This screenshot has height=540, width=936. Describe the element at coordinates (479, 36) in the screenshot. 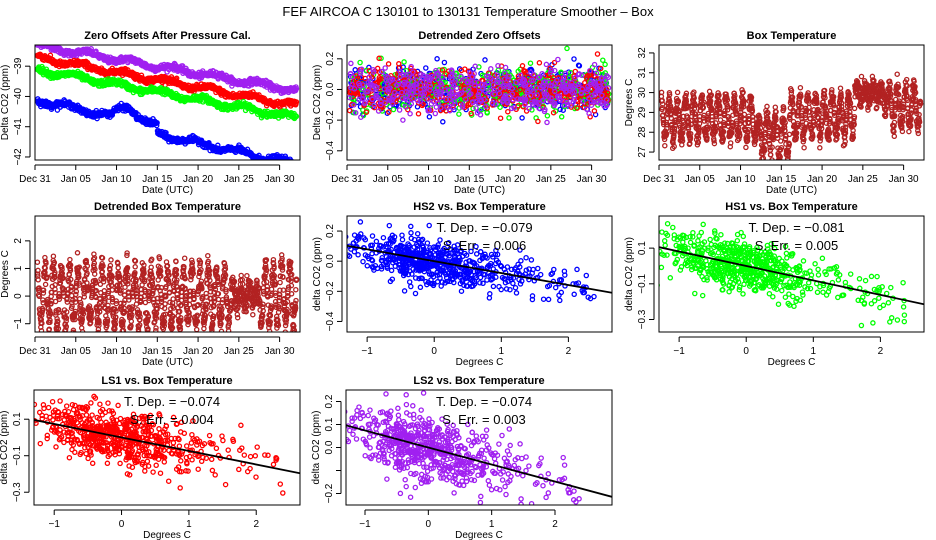

I see `panel-title: Detrended Zero Offsets` at that location.